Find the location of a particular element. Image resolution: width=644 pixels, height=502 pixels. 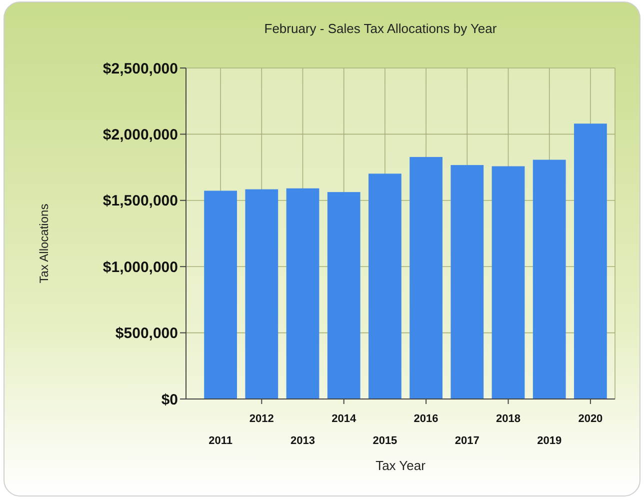

y-tick-label: $500,000 is located at coordinates (146, 333).